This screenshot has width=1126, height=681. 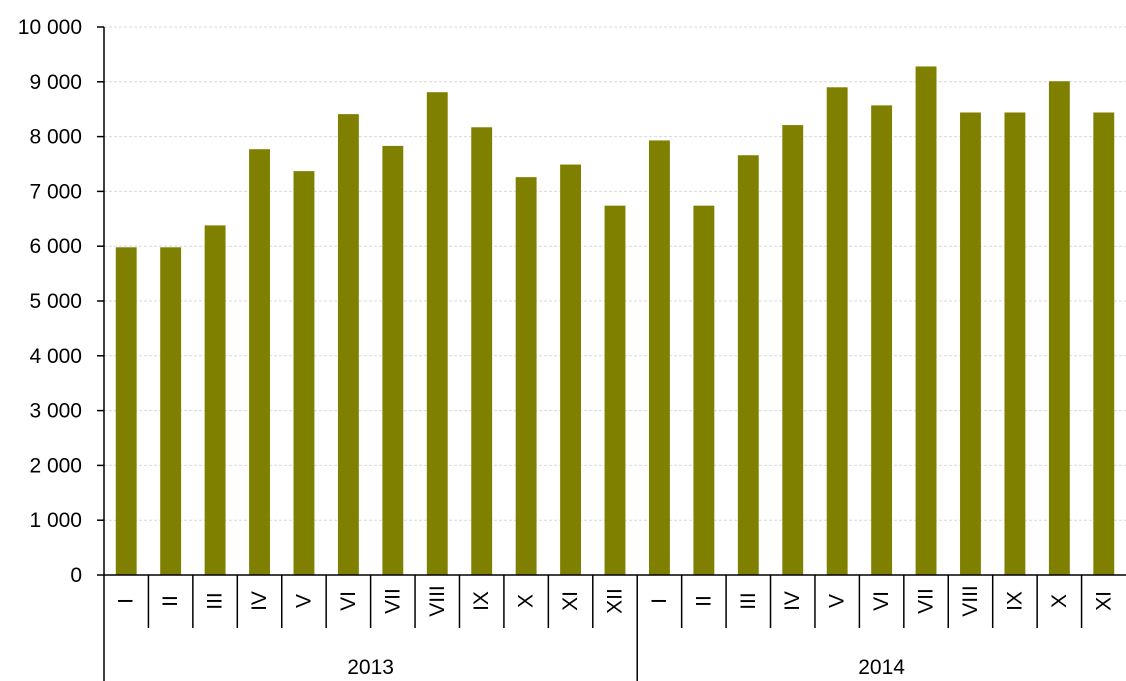 I want to click on y-tick-label: 3 000, so click(x=55, y=411).